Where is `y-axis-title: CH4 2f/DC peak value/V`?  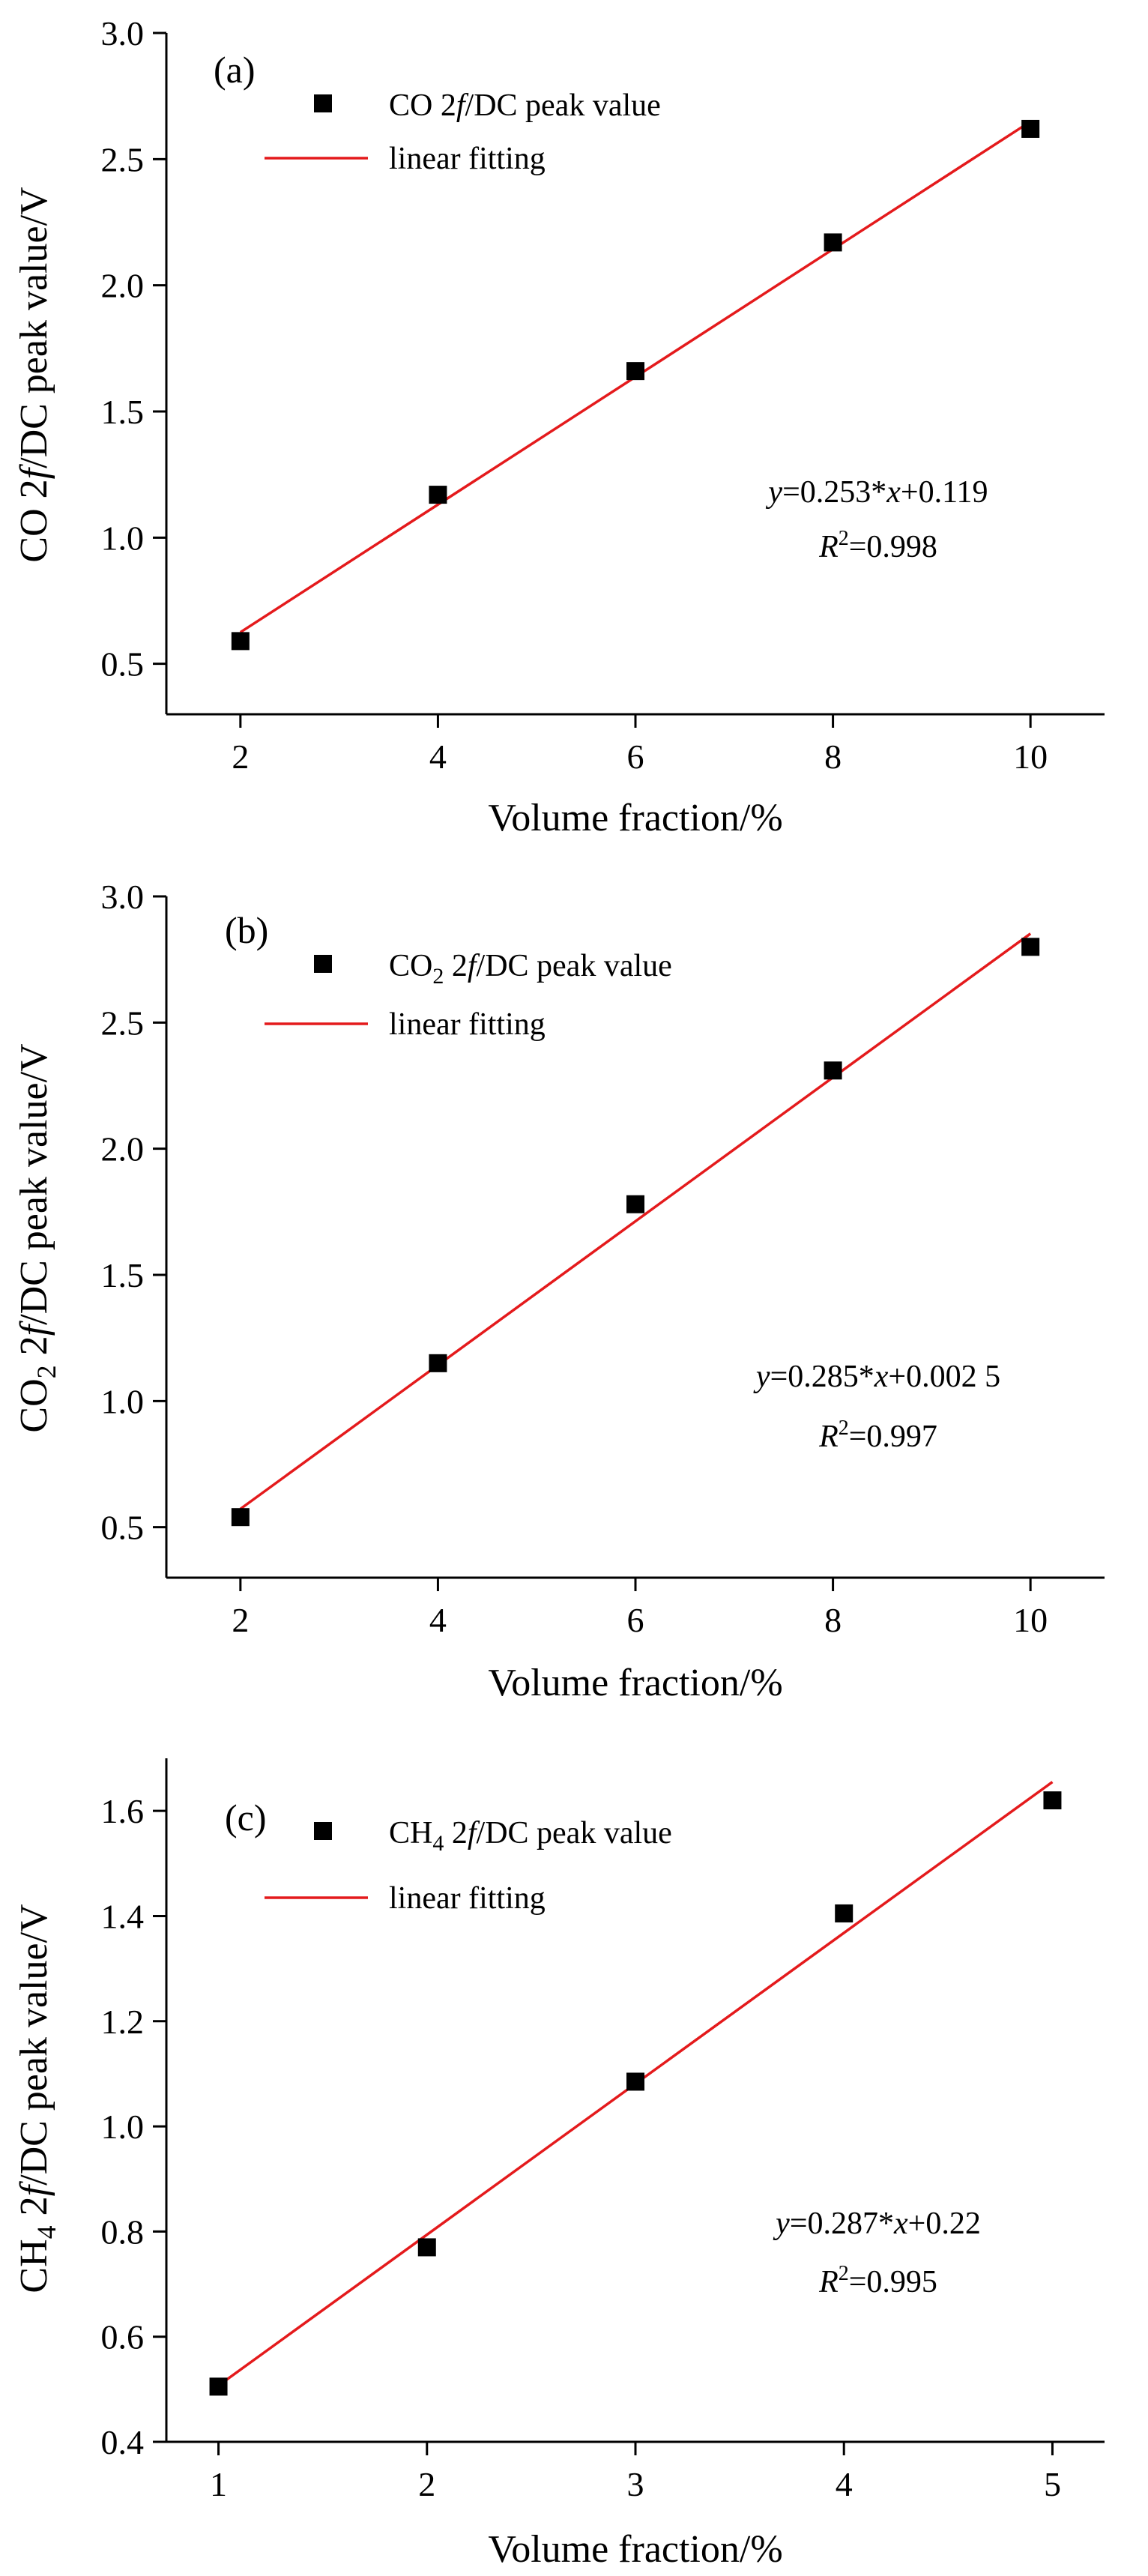 y-axis-title: CH4 2f/DC peak value/V is located at coordinates (37, 2098).